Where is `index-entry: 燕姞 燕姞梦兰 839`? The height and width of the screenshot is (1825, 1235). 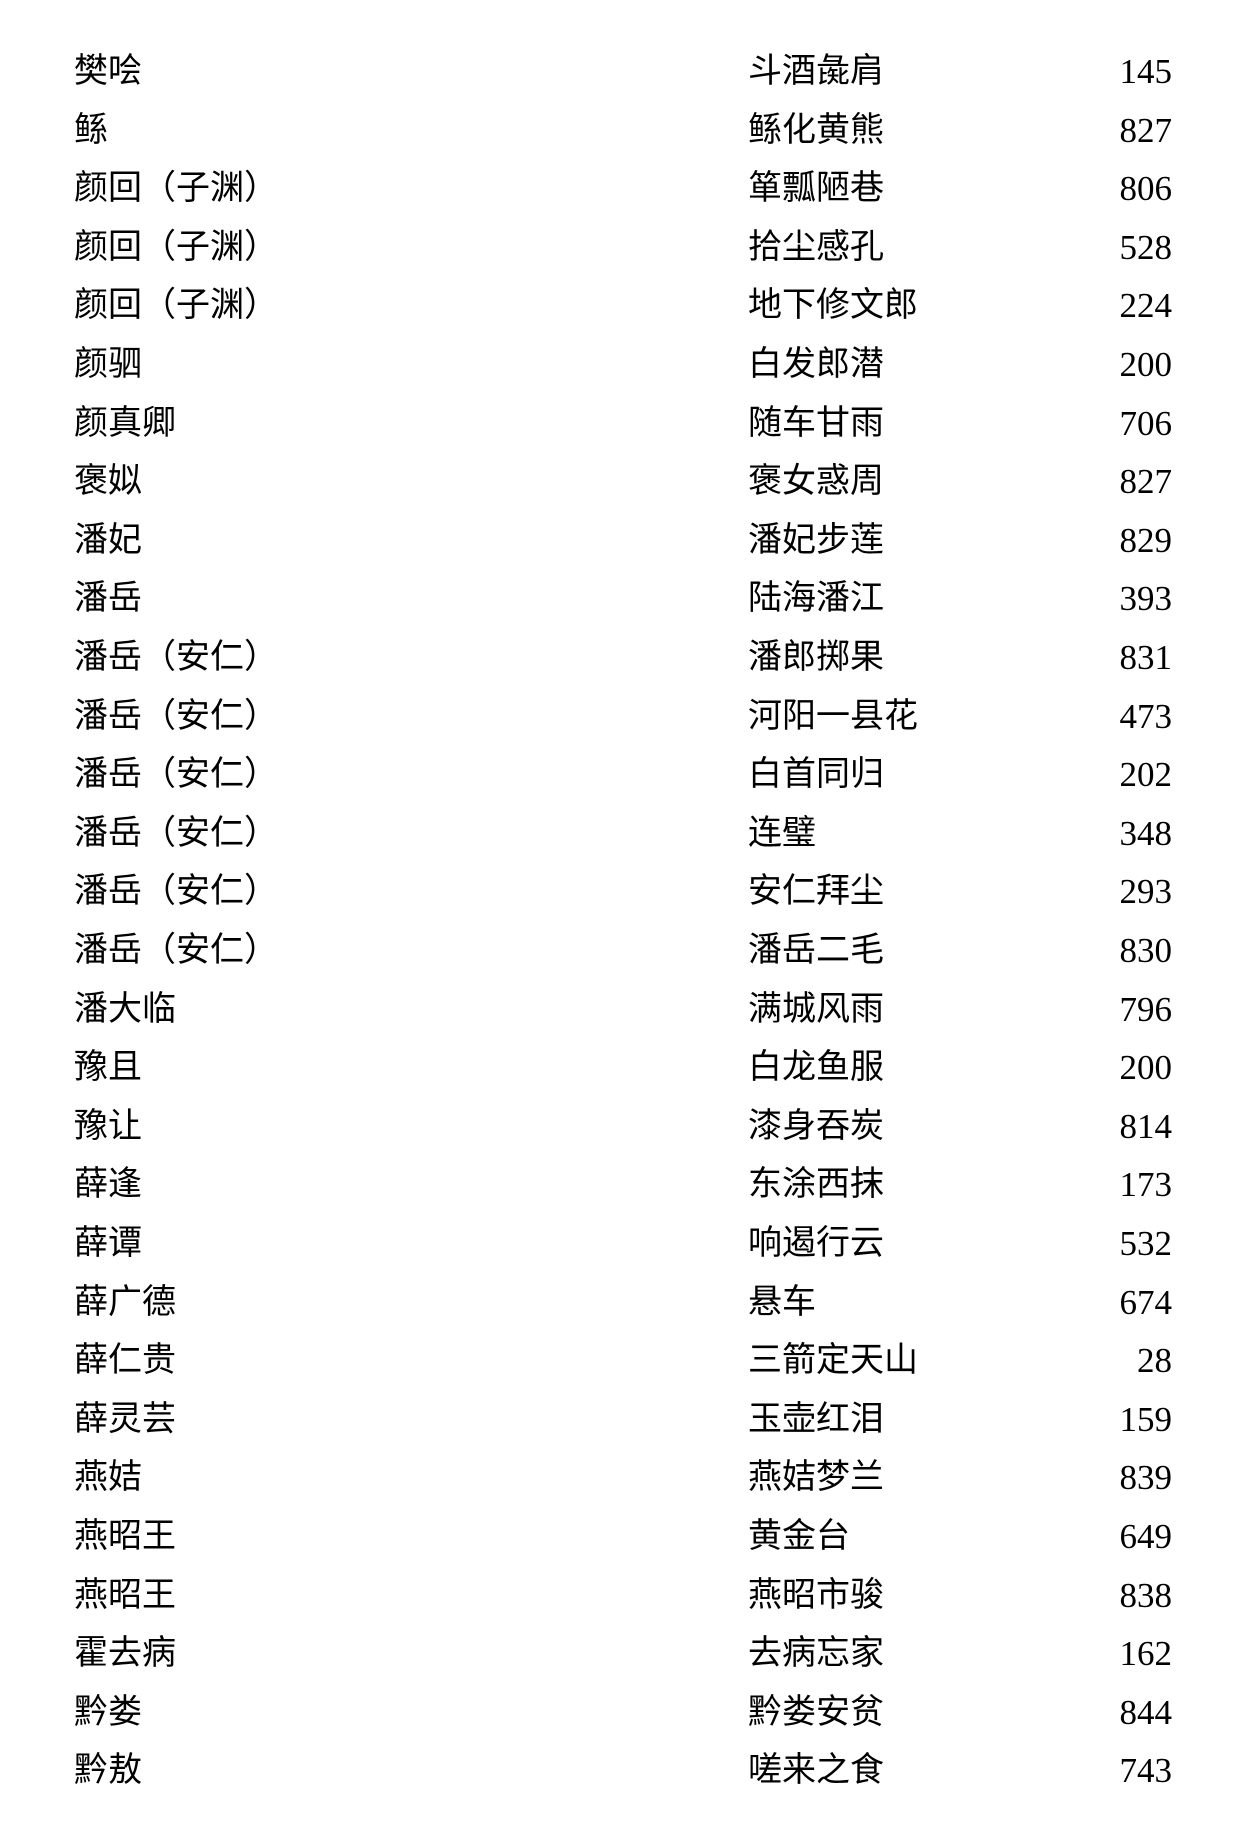 index-entry: 燕姞 燕姞梦兰 839 is located at coordinates (617, 1478).